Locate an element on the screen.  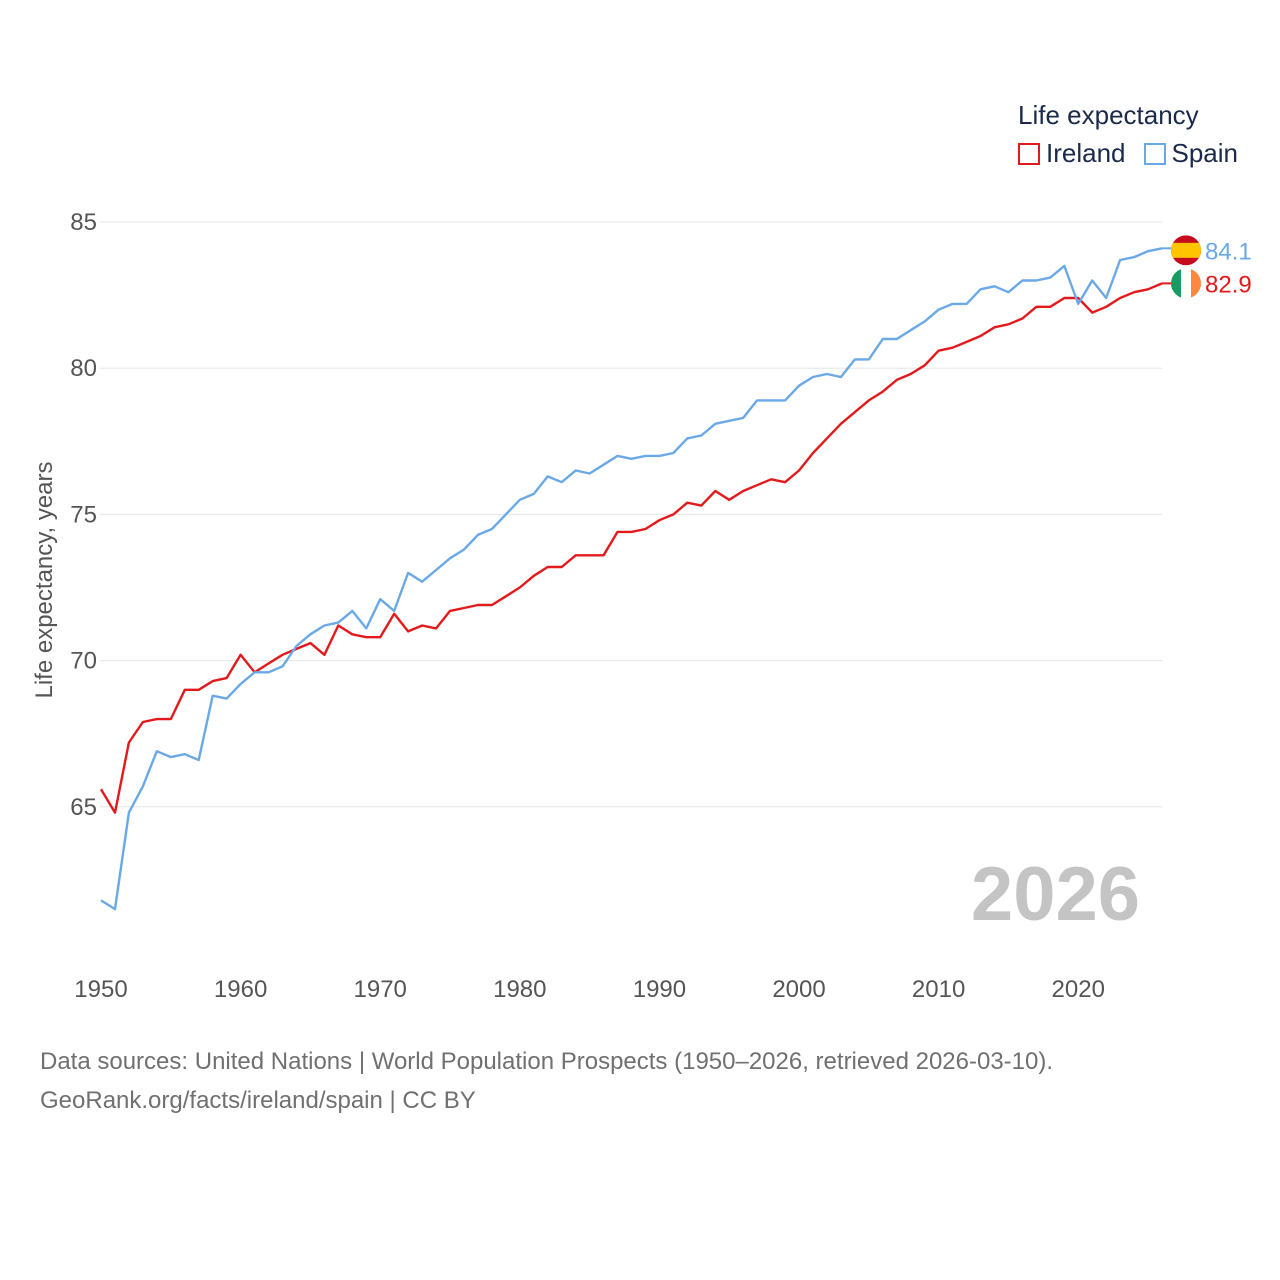
x-tick-label-1990: 1990 is located at coordinates (659, 989).